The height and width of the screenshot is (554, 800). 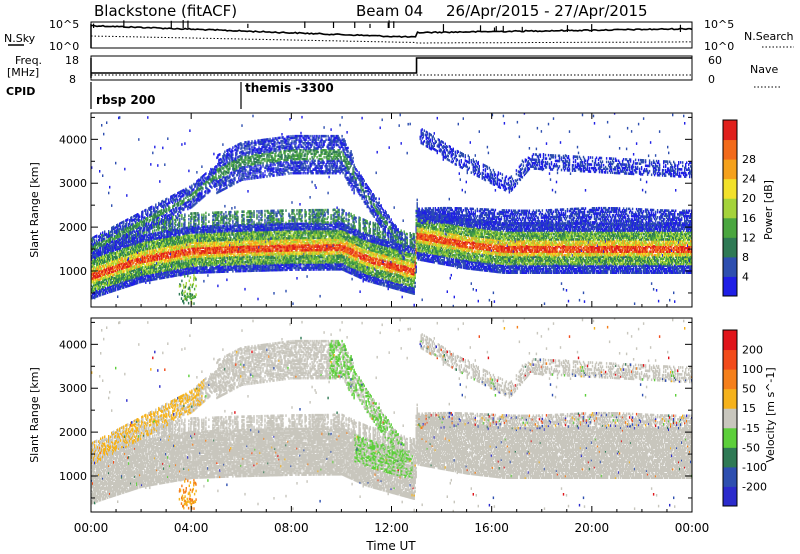 I want to click on velocity-colorbar: 200 100 50 15 -15 -50 -100 -200, so click(x=744, y=418).